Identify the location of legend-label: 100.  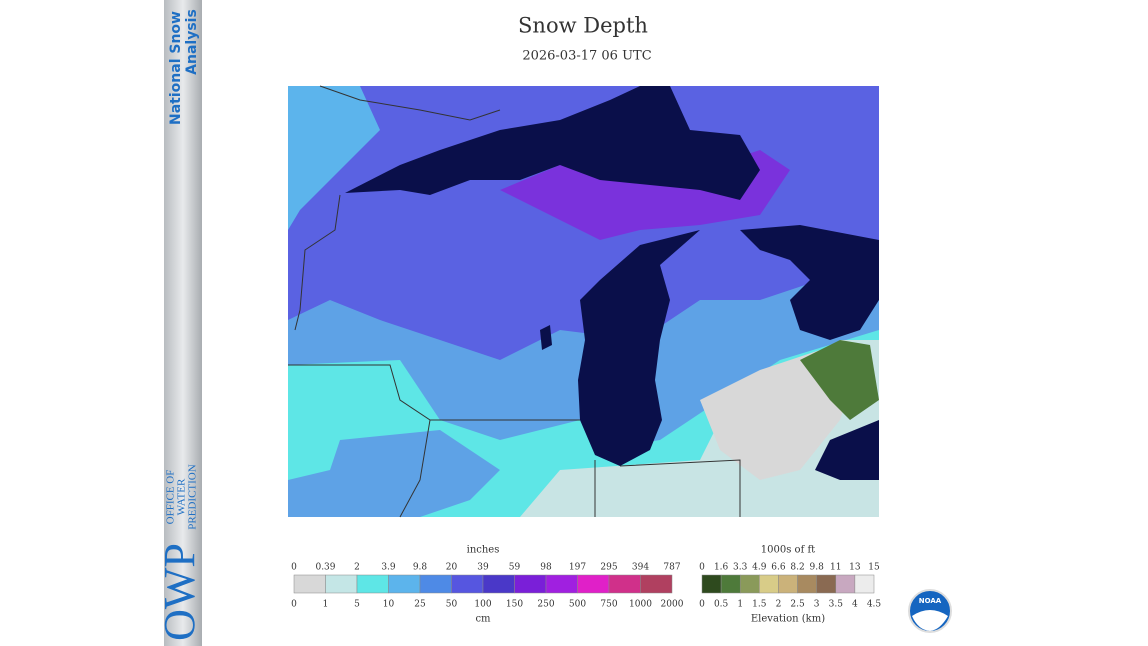
(482, 605).